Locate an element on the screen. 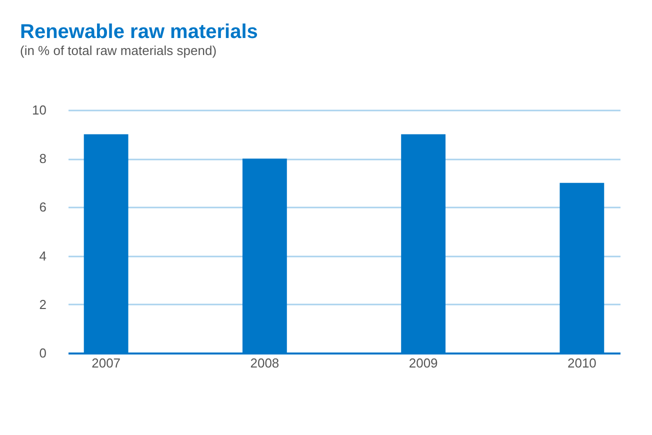  chart-title: Renewable raw materials is located at coordinates (139, 32).